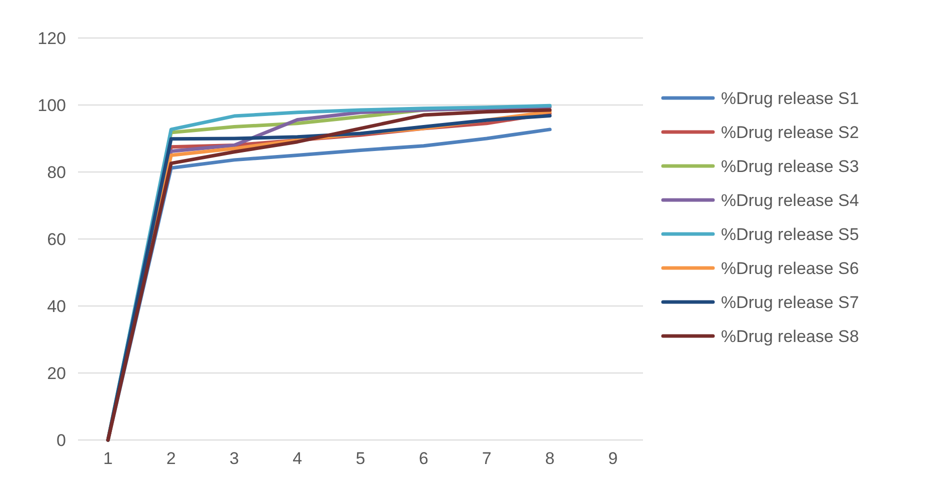  What do you see at coordinates (423, 458) in the screenshot?
I see `x-tick-label: 6` at bounding box center [423, 458].